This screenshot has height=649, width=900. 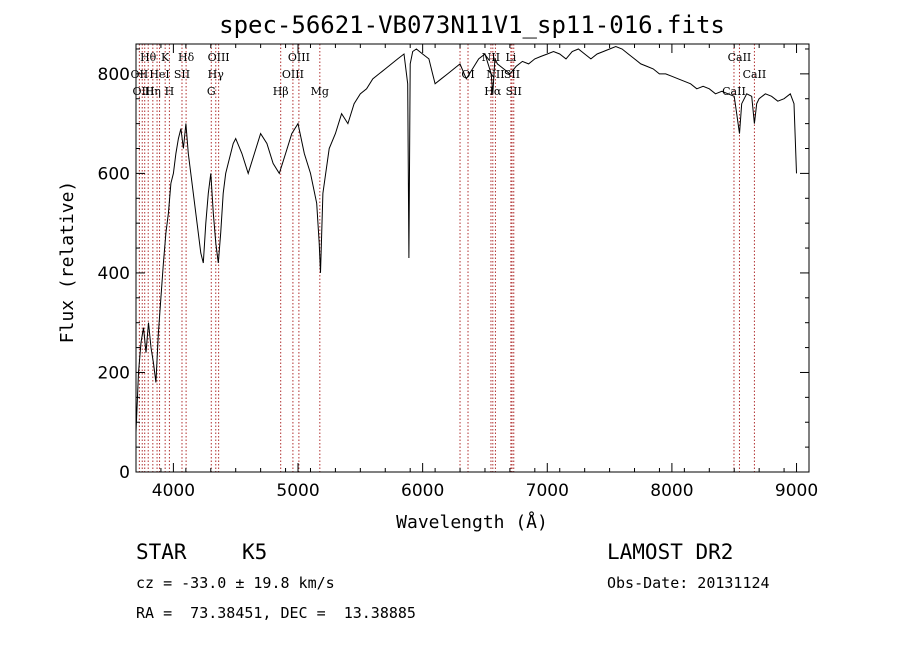 I want to click on line-label: Hγ, so click(x=216, y=74).